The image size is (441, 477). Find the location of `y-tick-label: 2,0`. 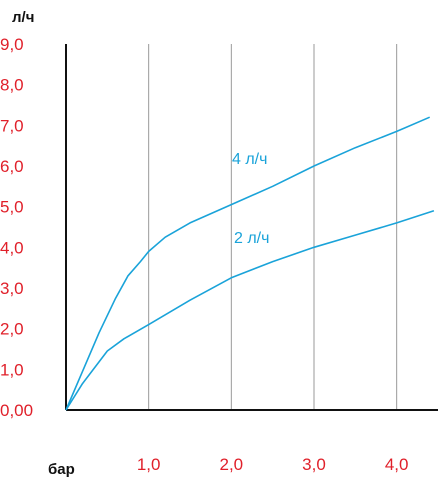

y-tick-label: 2,0 is located at coordinates (12, 329).